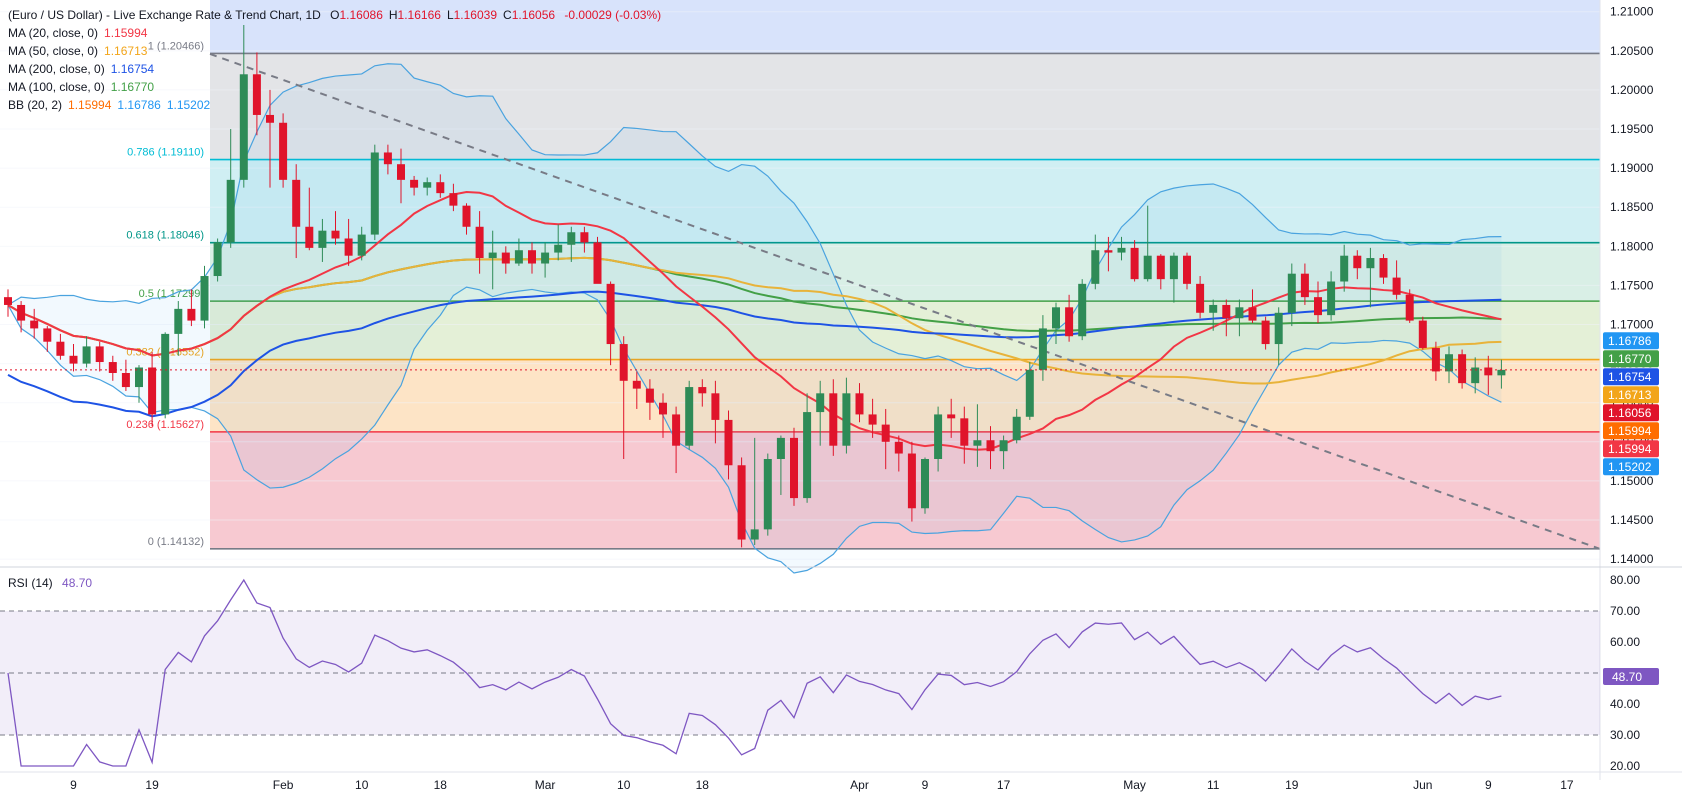 Image resolution: width=1682 pixels, height=797 pixels. Describe the element at coordinates (283, 785) in the screenshot. I see `time-tick-label: Feb` at that location.